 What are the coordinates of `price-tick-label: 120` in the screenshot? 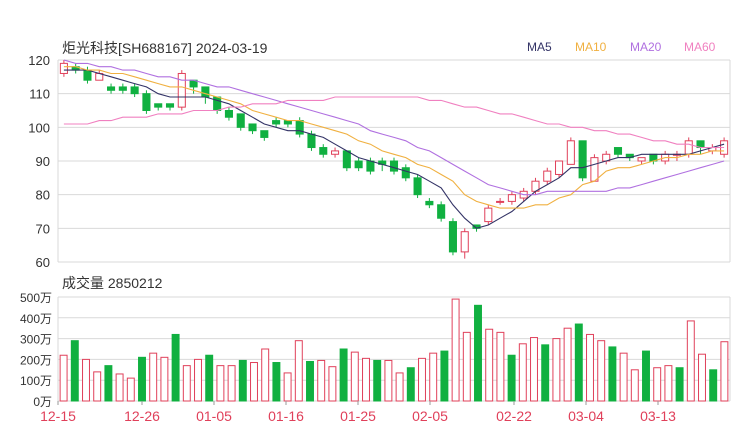 It's located at (39, 60).